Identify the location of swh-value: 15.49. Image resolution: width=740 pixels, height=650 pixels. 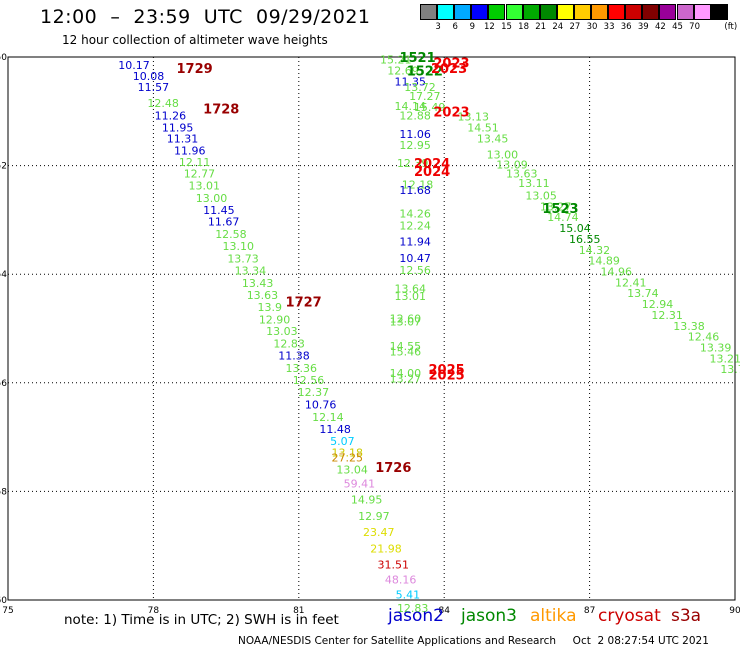
(430, 107).